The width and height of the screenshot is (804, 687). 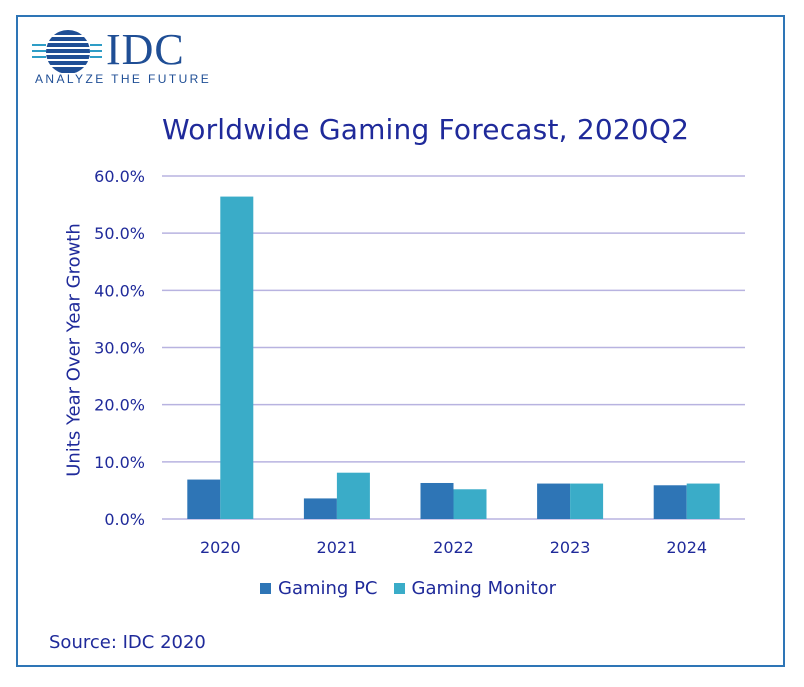 I want to click on y-tick-label: 50.0%, so click(x=119, y=233).